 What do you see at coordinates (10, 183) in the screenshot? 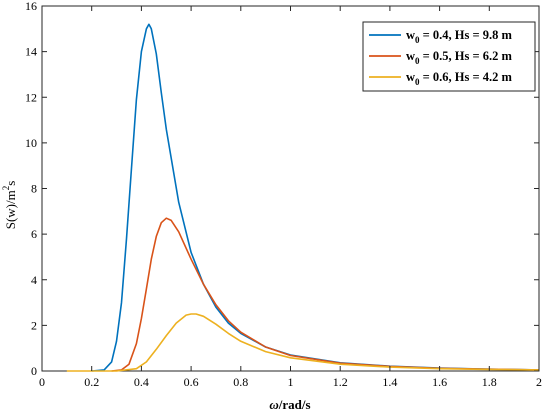
I see `y-axis-label-tail: s` at bounding box center [10, 183].